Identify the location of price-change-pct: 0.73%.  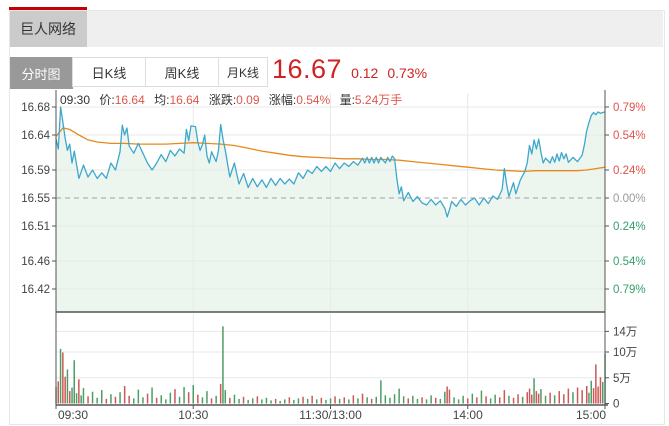
(407, 73).